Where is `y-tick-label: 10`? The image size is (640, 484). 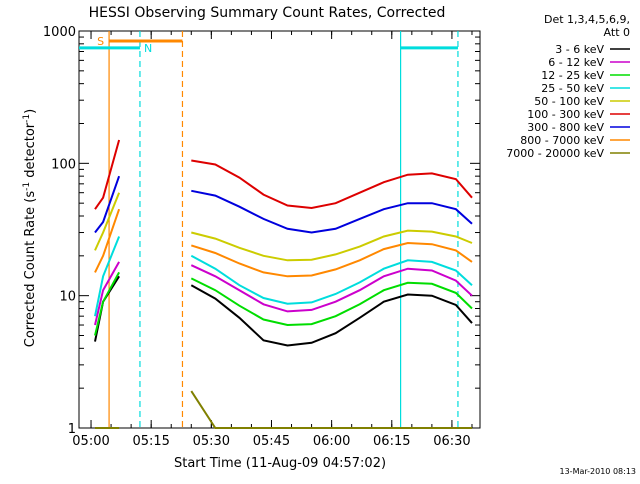 y-tick-label: 10 is located at coordinates (67, 297).